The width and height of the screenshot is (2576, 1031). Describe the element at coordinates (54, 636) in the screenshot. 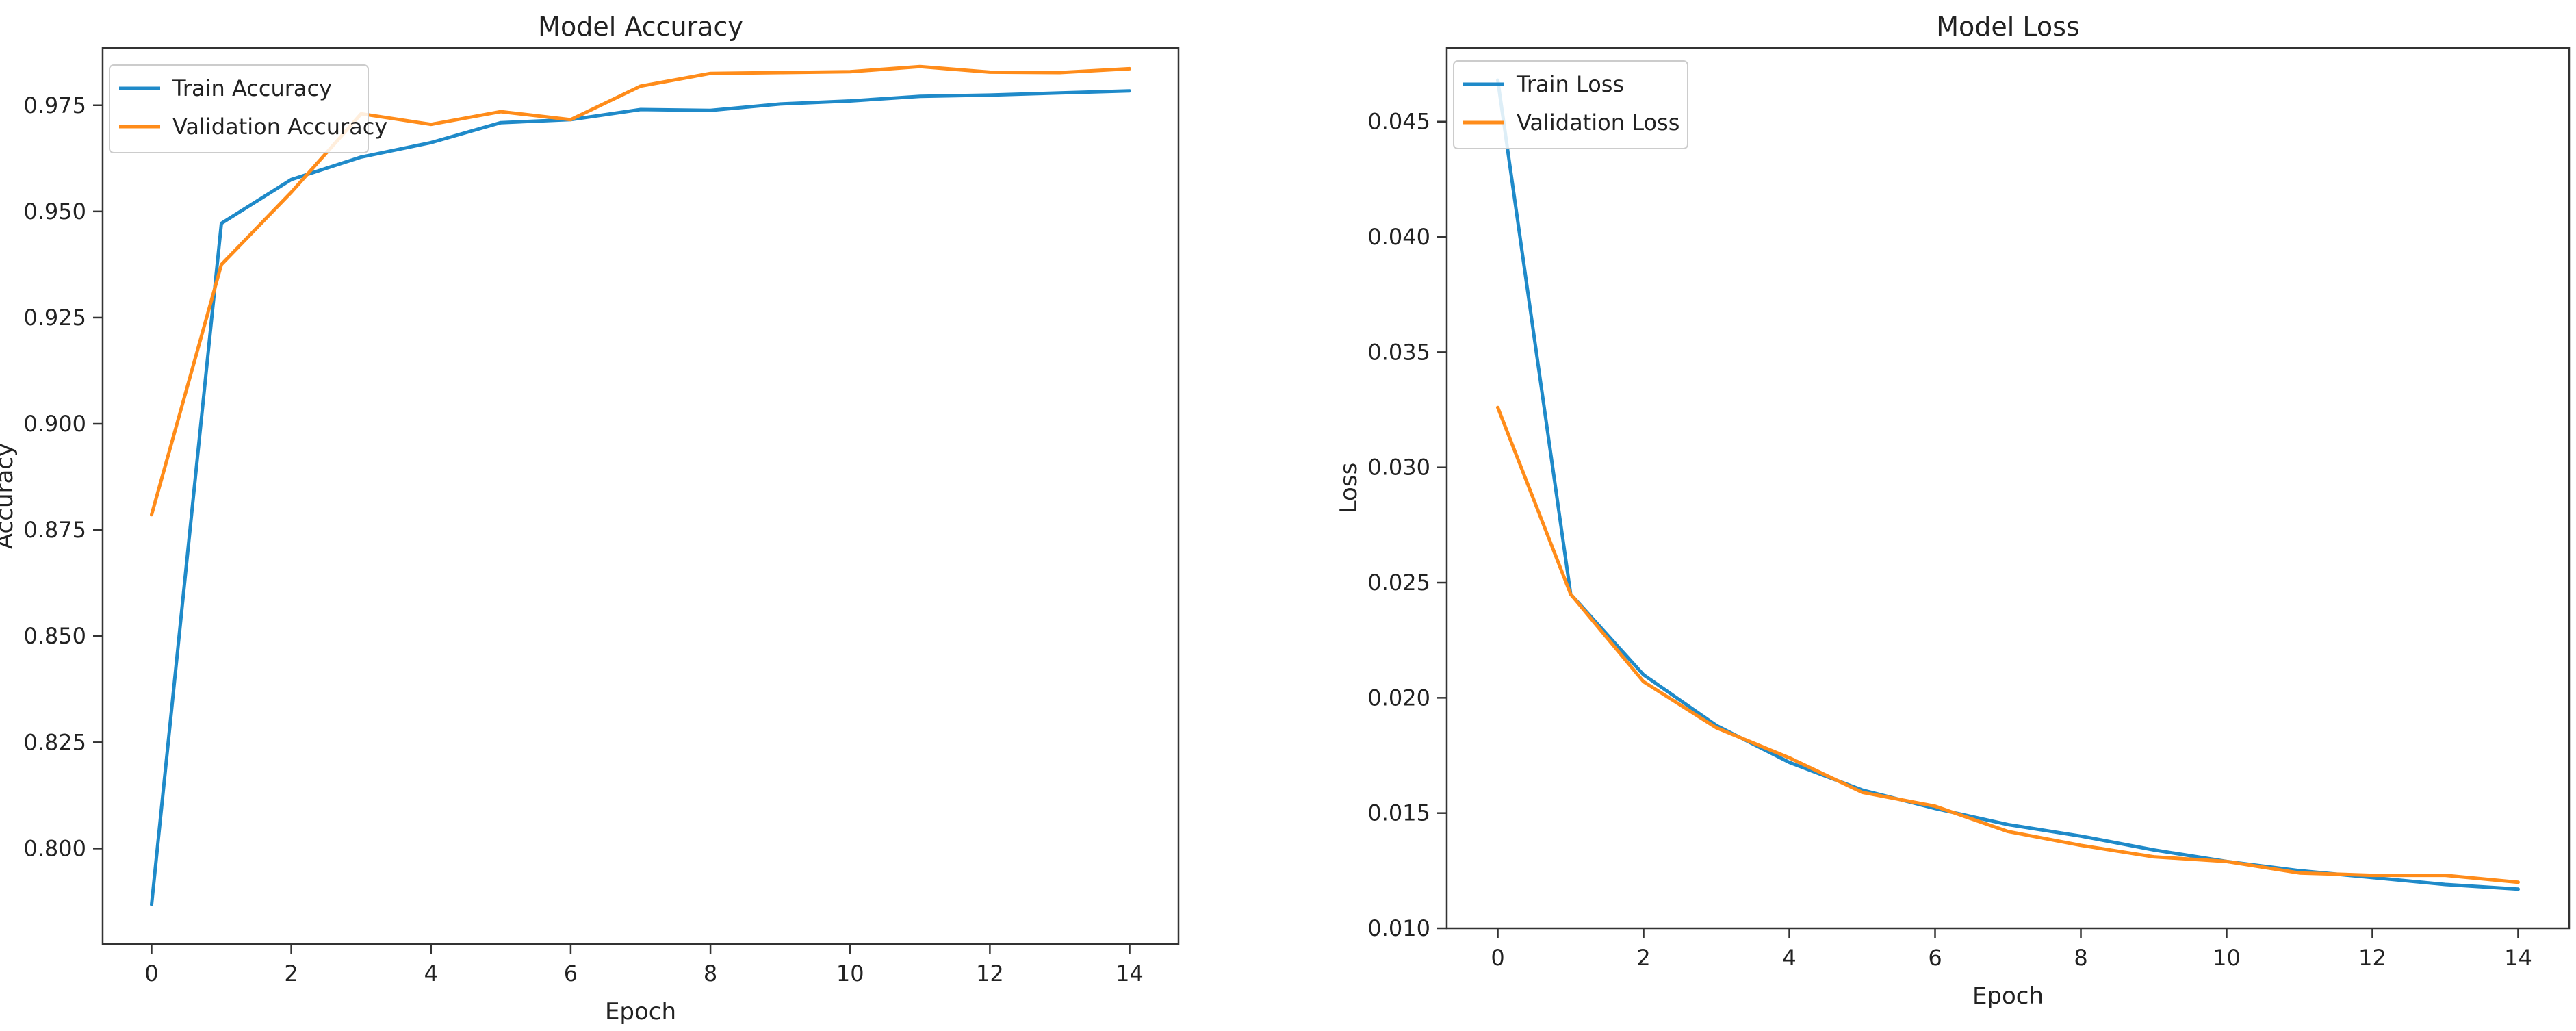

I see `accuracy-y-tick-label: 0.850` at that location.